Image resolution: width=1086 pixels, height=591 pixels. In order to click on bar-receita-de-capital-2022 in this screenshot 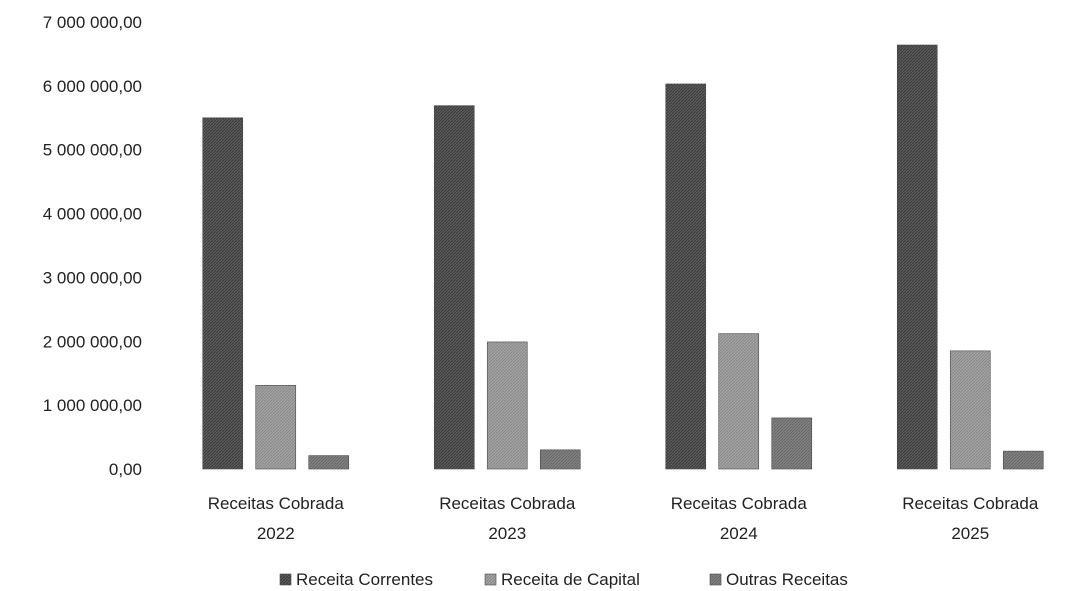, I will do `click(276, 427)`.